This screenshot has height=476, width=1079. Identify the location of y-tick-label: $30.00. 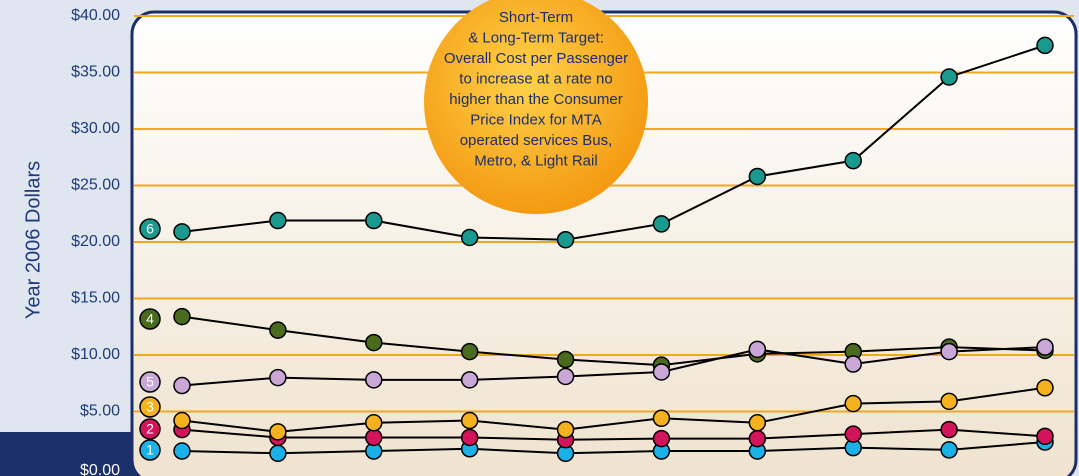
(95, 128).